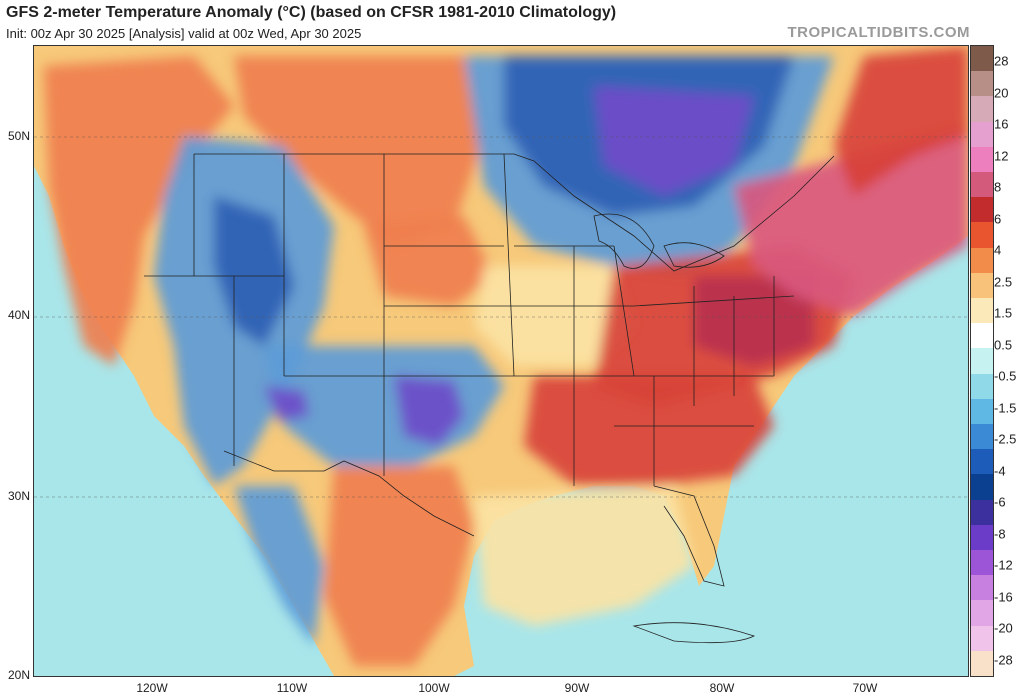  I want to click on state-lines-east, so click(654, 365).